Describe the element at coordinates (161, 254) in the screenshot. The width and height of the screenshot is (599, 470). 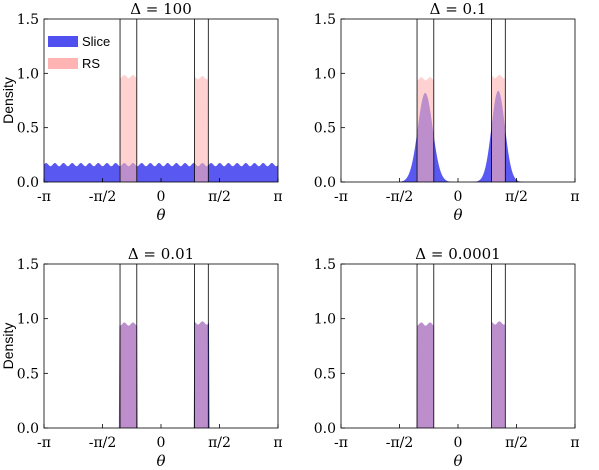
I see `subplot-title: Δ = 0.01` at that location.